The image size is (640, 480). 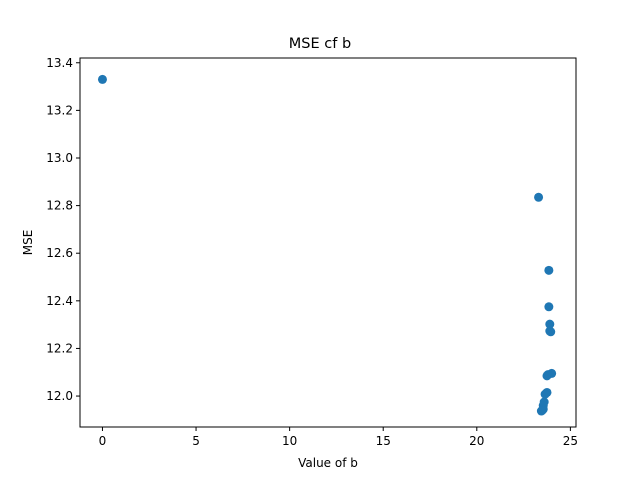 I want to click on y-axis-title: MSE, so click(x=28, y=243).